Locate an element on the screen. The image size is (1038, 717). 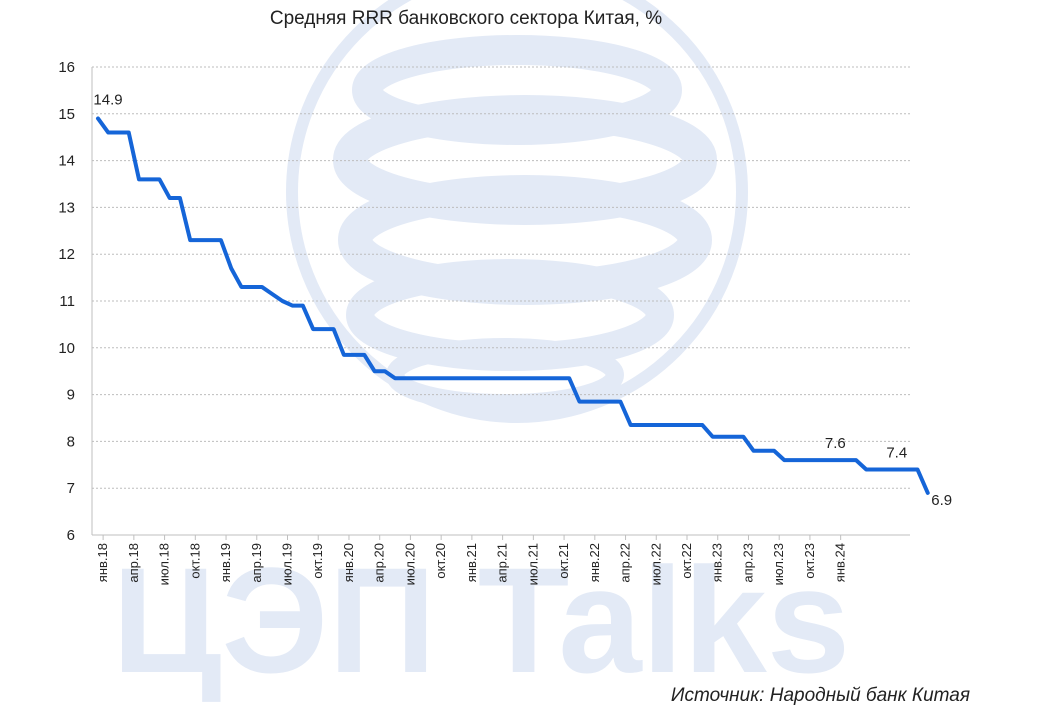
x-tick-label: июл.20 is located at coordinates (409, 564).